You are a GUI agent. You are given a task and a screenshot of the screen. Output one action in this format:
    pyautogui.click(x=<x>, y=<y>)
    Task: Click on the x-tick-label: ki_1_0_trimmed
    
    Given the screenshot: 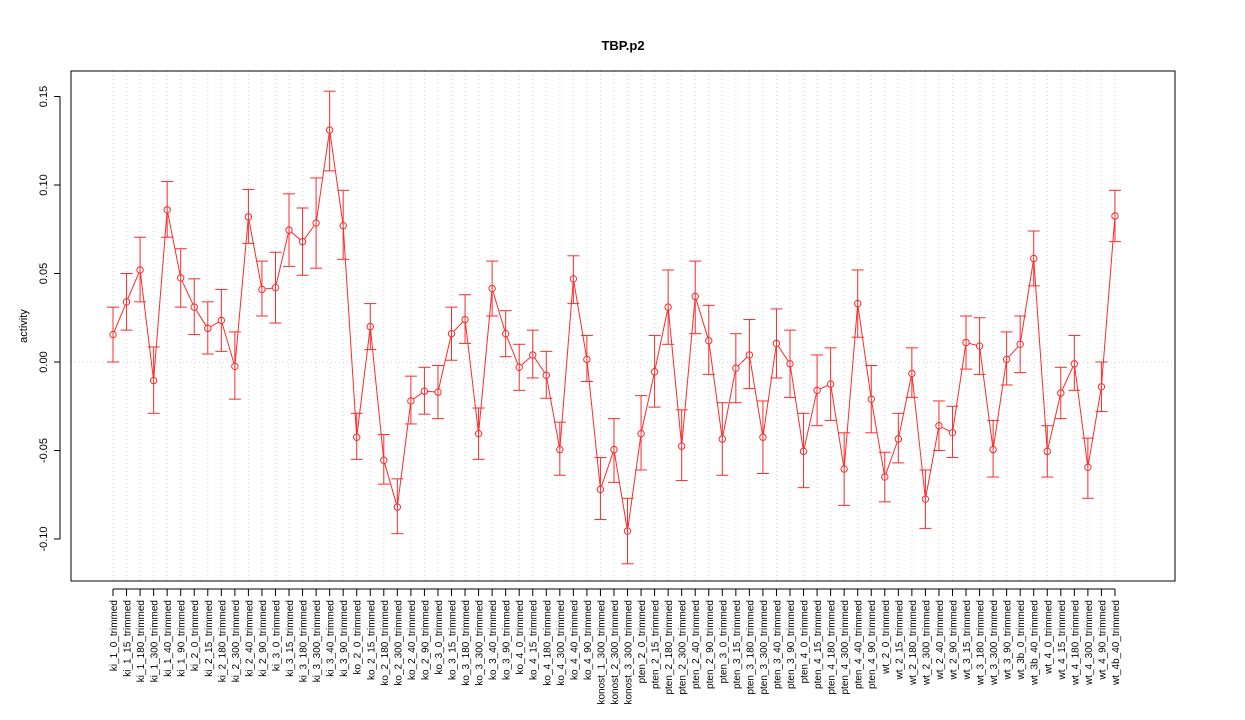 What is the action you would take?
    pyautogui.click(x=114, y=635)
    